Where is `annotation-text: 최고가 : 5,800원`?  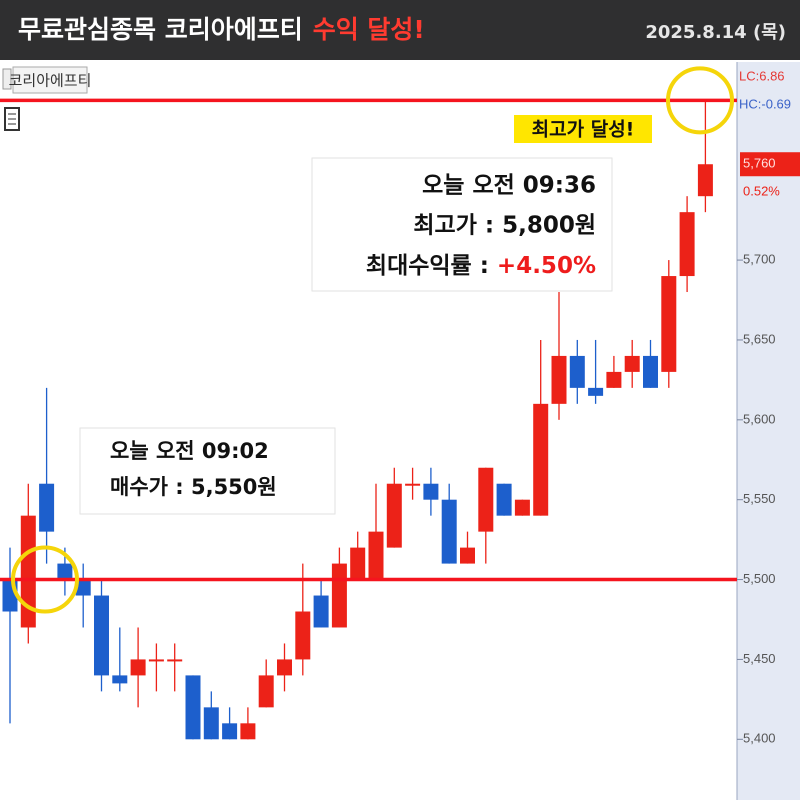 annotation-text: 최고가 : 5,800원 is located at coordinates (504, 226).